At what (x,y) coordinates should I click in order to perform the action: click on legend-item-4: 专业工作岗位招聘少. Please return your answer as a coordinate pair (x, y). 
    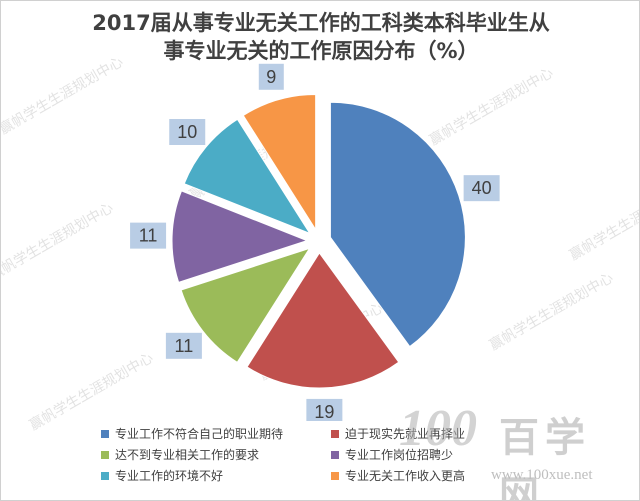
    Looking at the image, I should click on (426, 454).